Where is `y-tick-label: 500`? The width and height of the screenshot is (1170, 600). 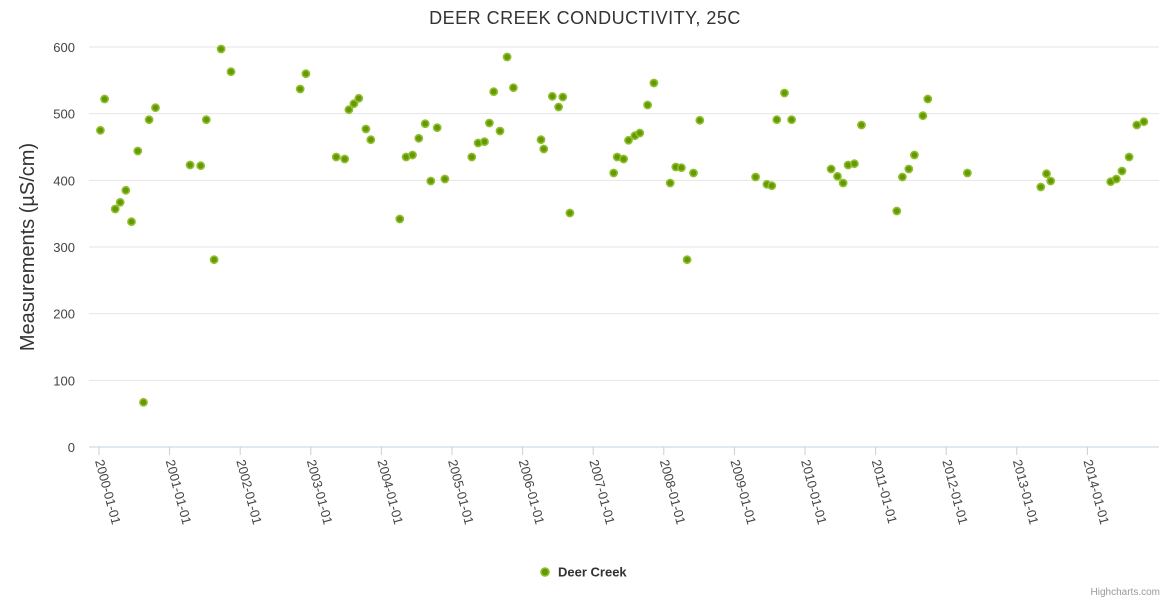 y-tick-label: 500 is located at coordinates (64, 114).